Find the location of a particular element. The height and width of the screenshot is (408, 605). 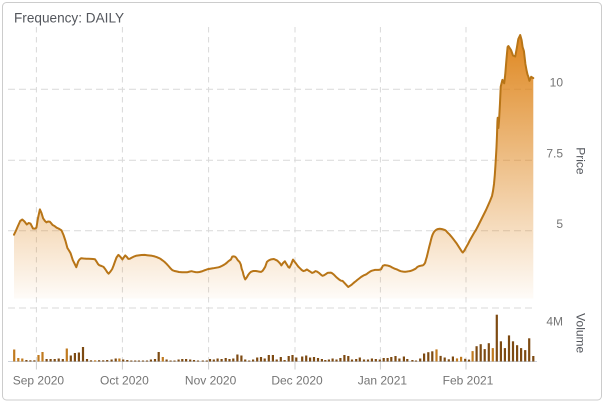

svg-text: Jan 2021 is located at coordinates (383, 381).